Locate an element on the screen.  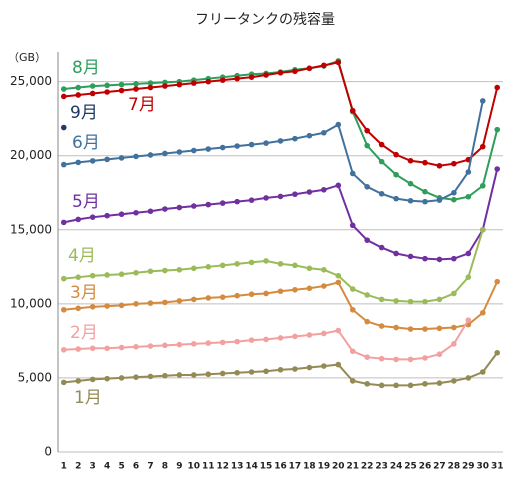
x-tick-label: 25 is located at coordinates (410, 467).